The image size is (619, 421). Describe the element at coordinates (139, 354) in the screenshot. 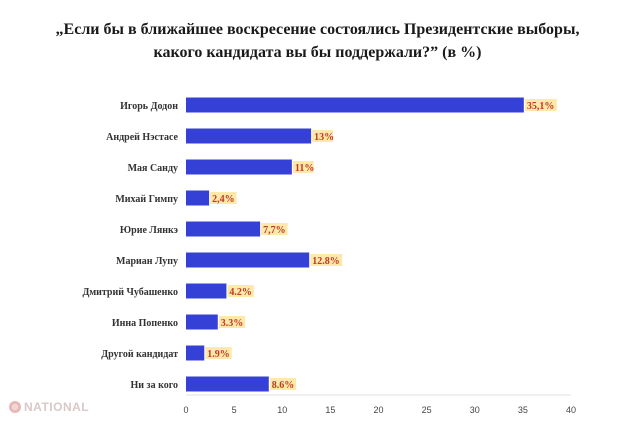

I see `category-label: Другой кандидат` at that location.